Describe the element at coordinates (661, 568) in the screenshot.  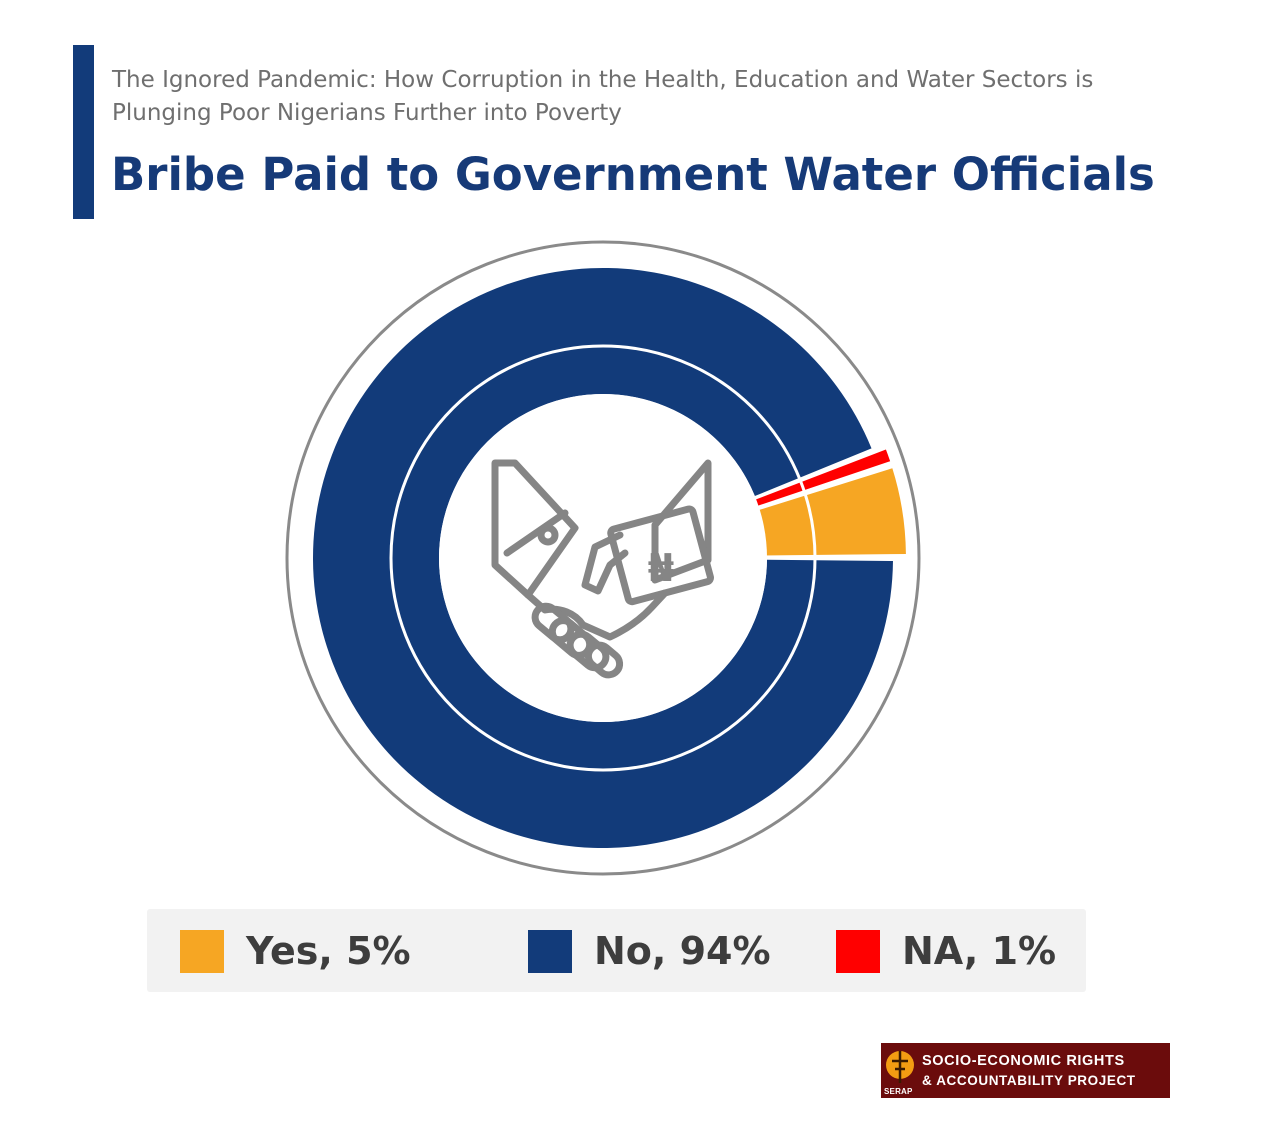
I see `naira-symbol: ₦` at that location.